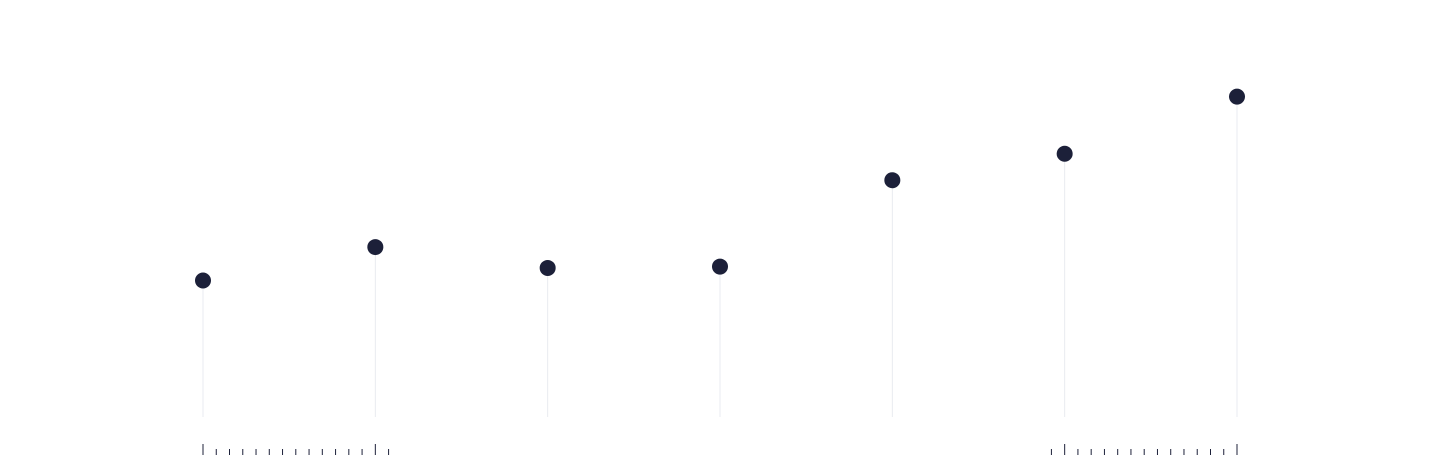 The image size is (1440, 455). I want to click on x-axis-ticks, so click(720, 449).